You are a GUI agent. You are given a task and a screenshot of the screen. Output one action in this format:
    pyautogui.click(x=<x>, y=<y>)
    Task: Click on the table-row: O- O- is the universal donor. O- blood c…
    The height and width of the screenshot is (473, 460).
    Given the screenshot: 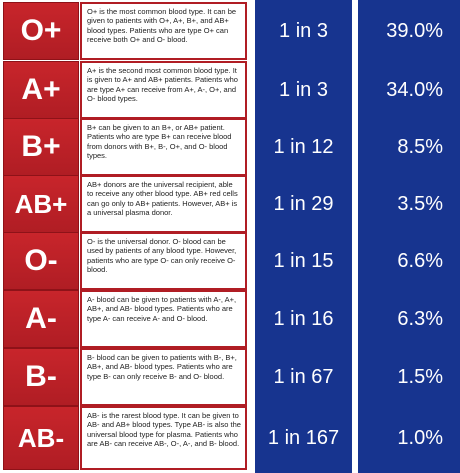 What is the action you would take?
    pyautogui.click(x=230, y=261)
    